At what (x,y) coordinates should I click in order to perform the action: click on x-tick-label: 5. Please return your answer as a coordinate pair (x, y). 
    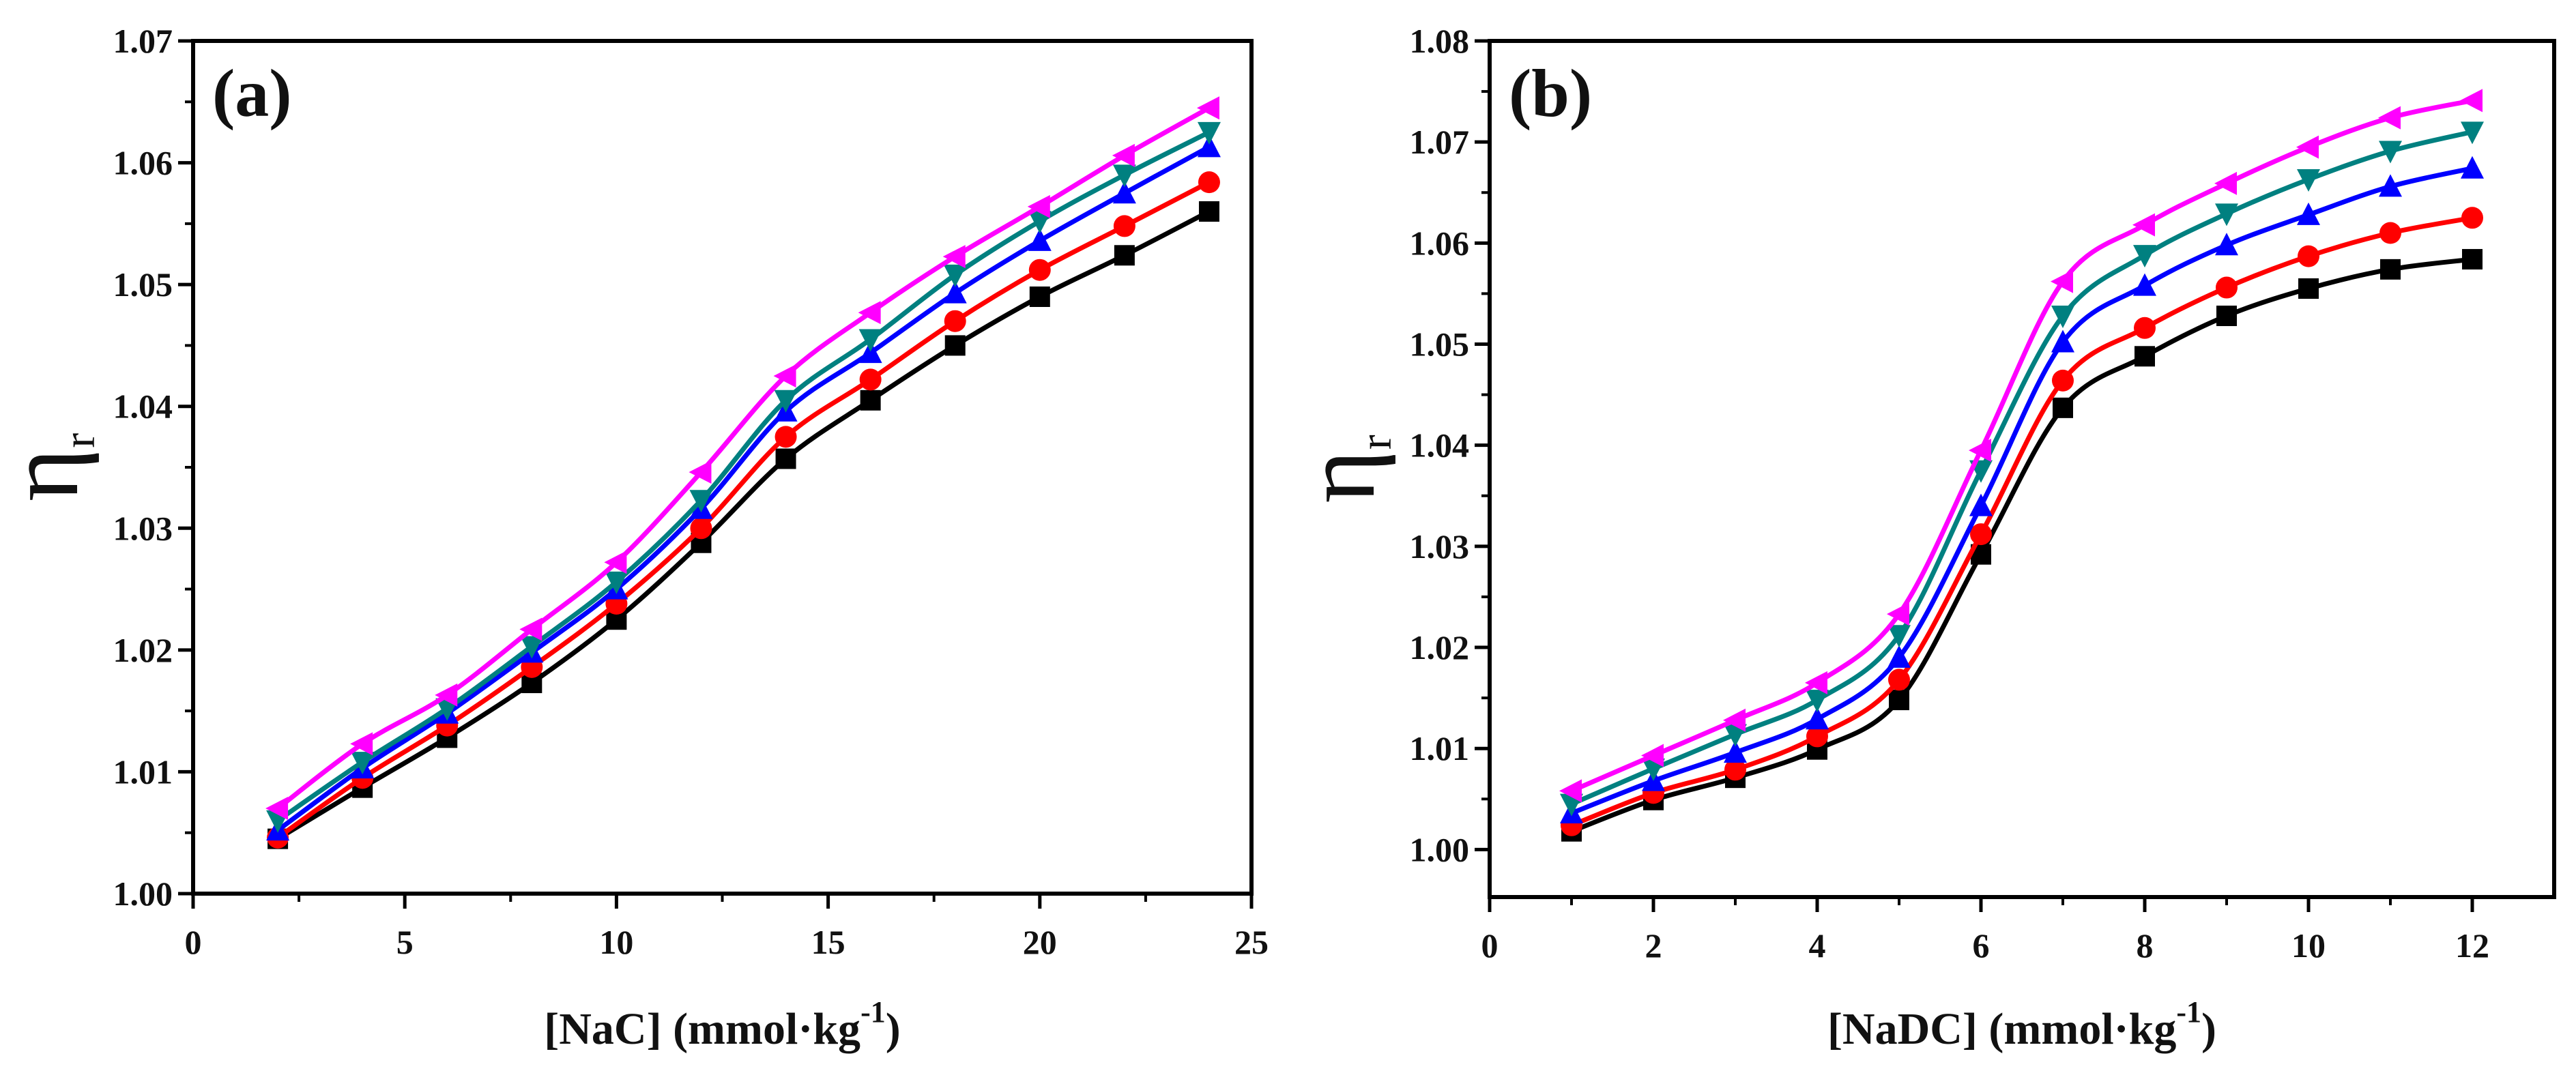
    Looking at the image, I should click on (405, 942).